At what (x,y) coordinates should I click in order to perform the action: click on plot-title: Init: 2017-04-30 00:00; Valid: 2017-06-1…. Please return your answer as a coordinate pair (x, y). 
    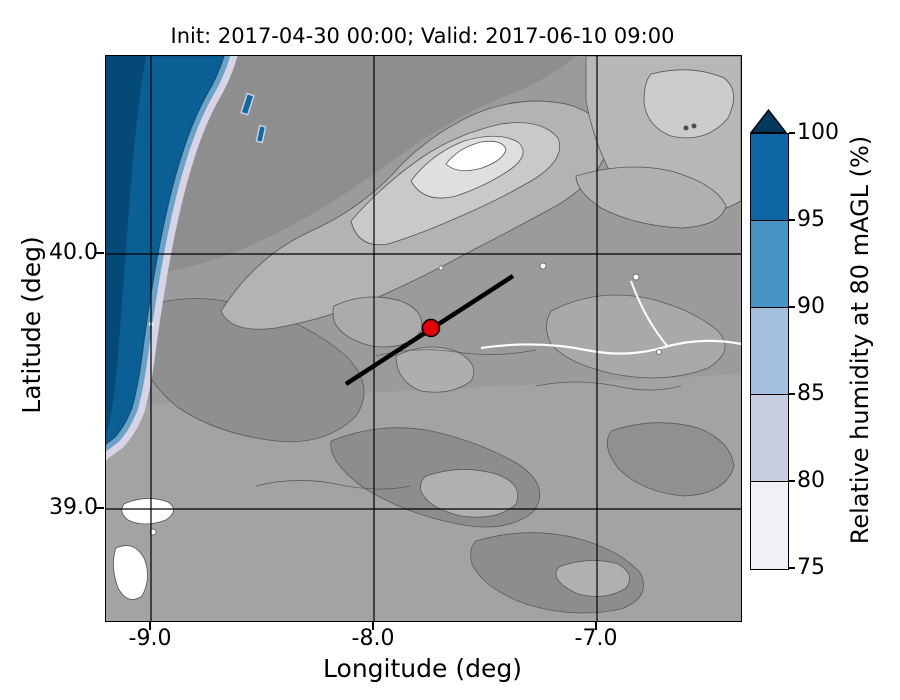
    Looking at the image, I should click on (422, 36).